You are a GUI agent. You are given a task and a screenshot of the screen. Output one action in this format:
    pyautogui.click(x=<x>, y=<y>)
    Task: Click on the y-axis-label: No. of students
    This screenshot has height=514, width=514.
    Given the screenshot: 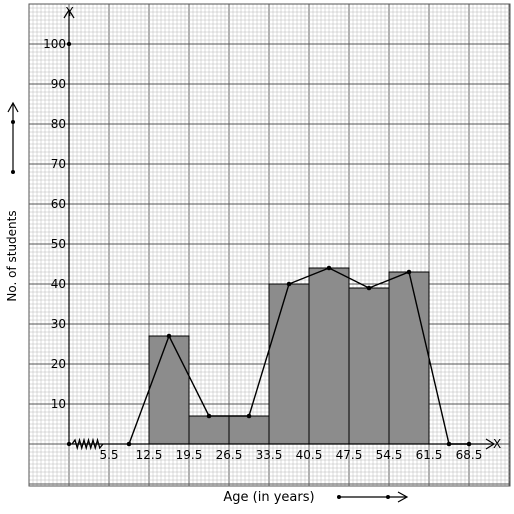 What is the action you would take?
    pyautogui.click(x=12, y=255)
    